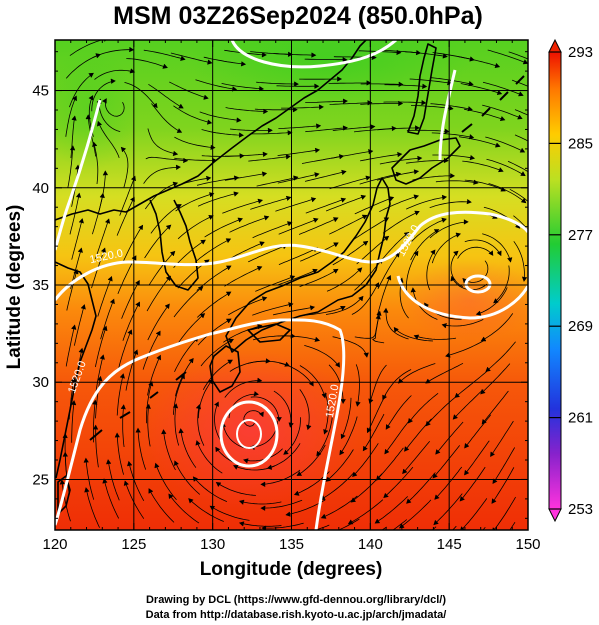 This screenshot has width=599, height=625. What do you see at coordinates (580, 509) in the screenshot?
I see `colorbar-tick-label: 253` at bounding box center [580, 509].